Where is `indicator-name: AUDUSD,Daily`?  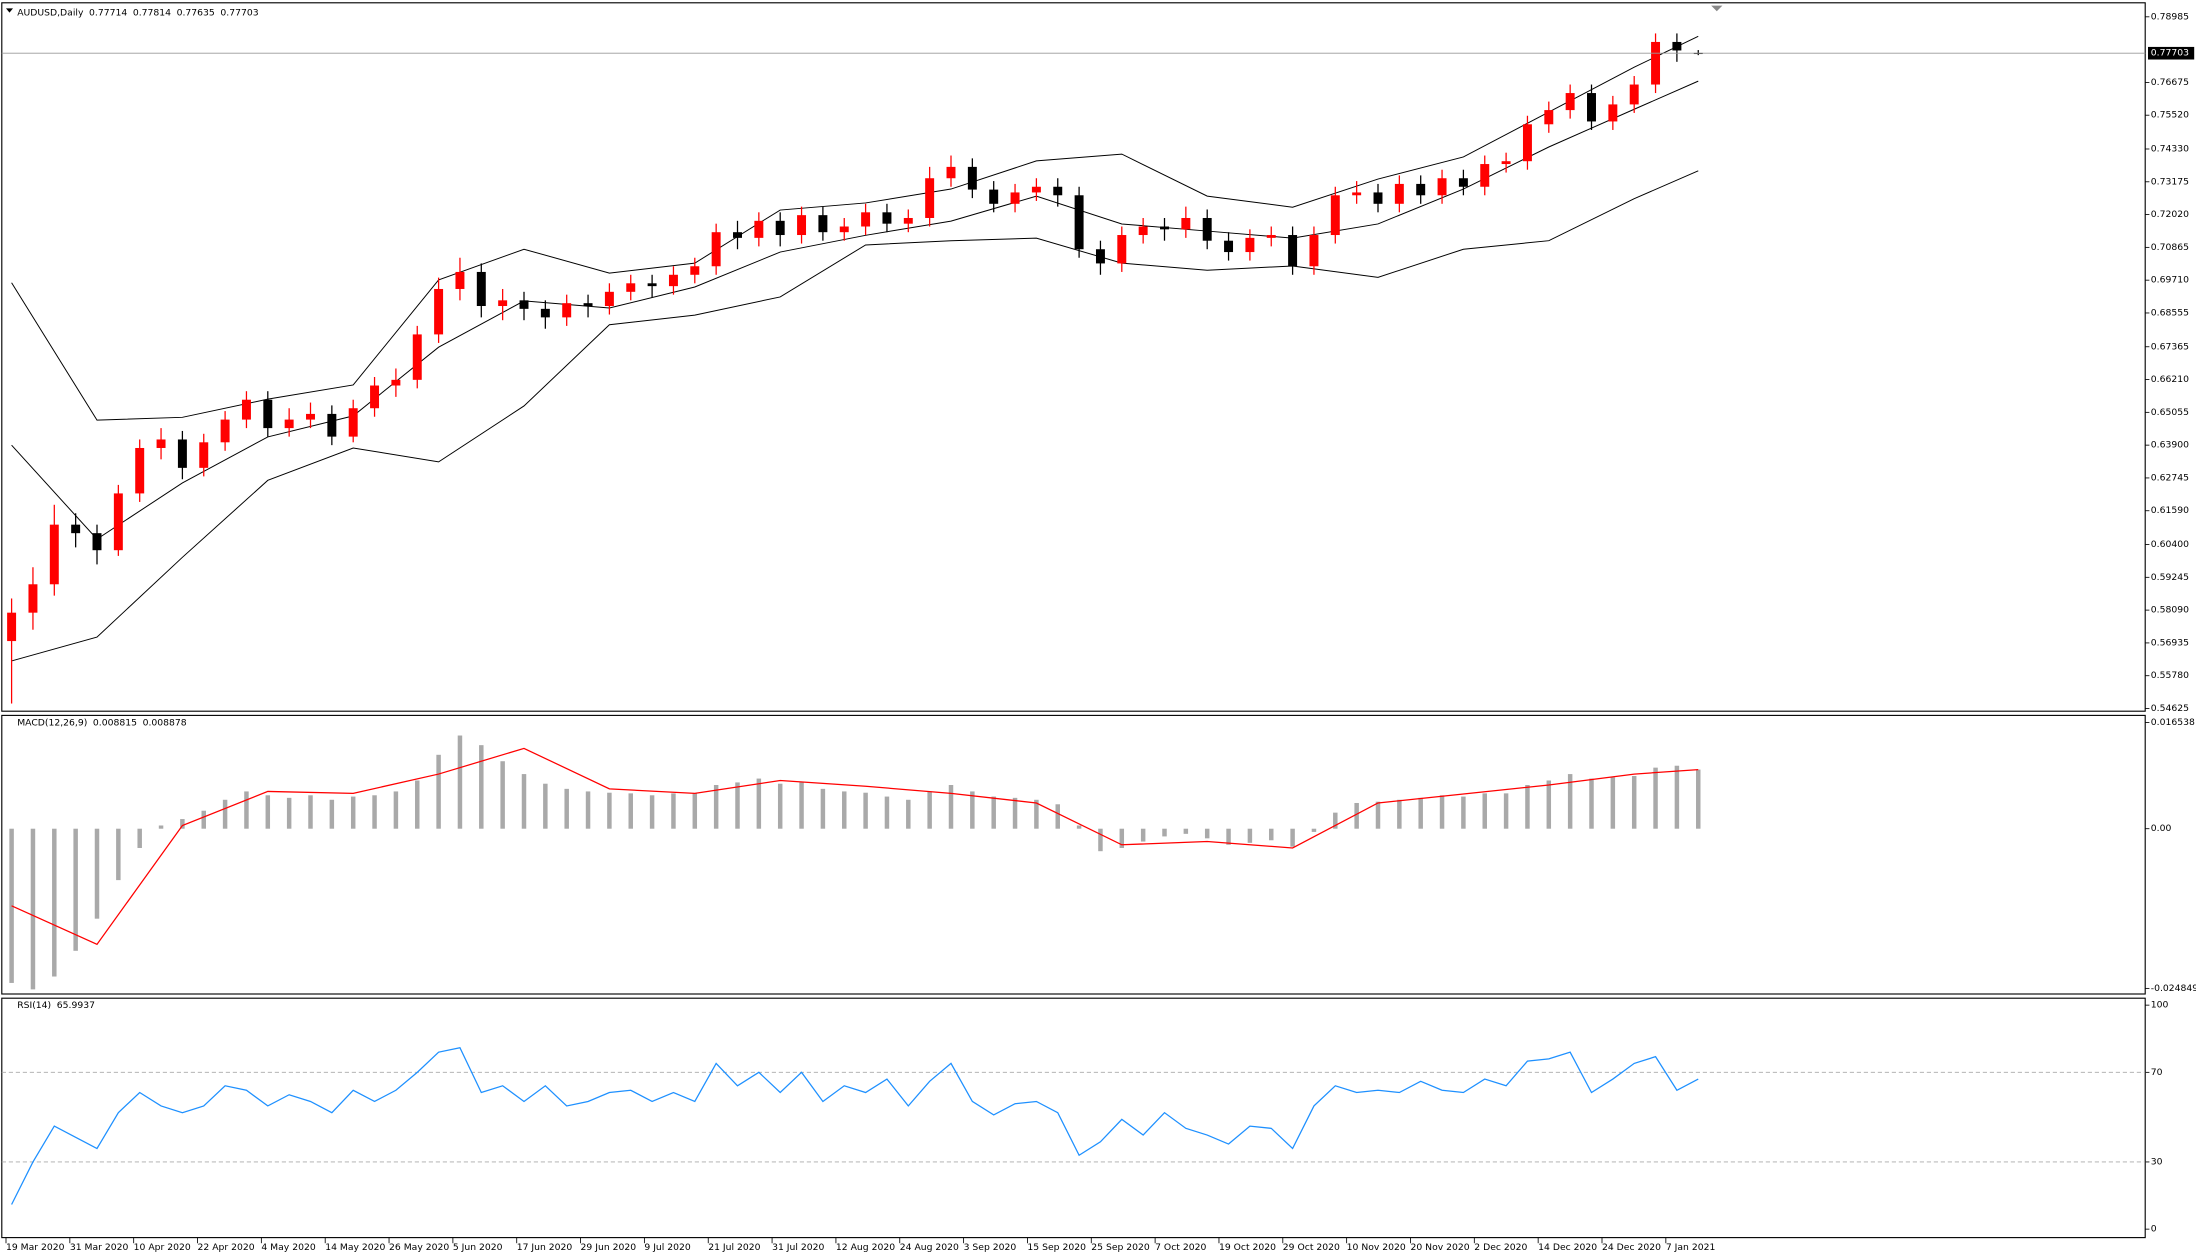
indicator-name: AUDUSD,Daily is located at coordinates (50, 12).